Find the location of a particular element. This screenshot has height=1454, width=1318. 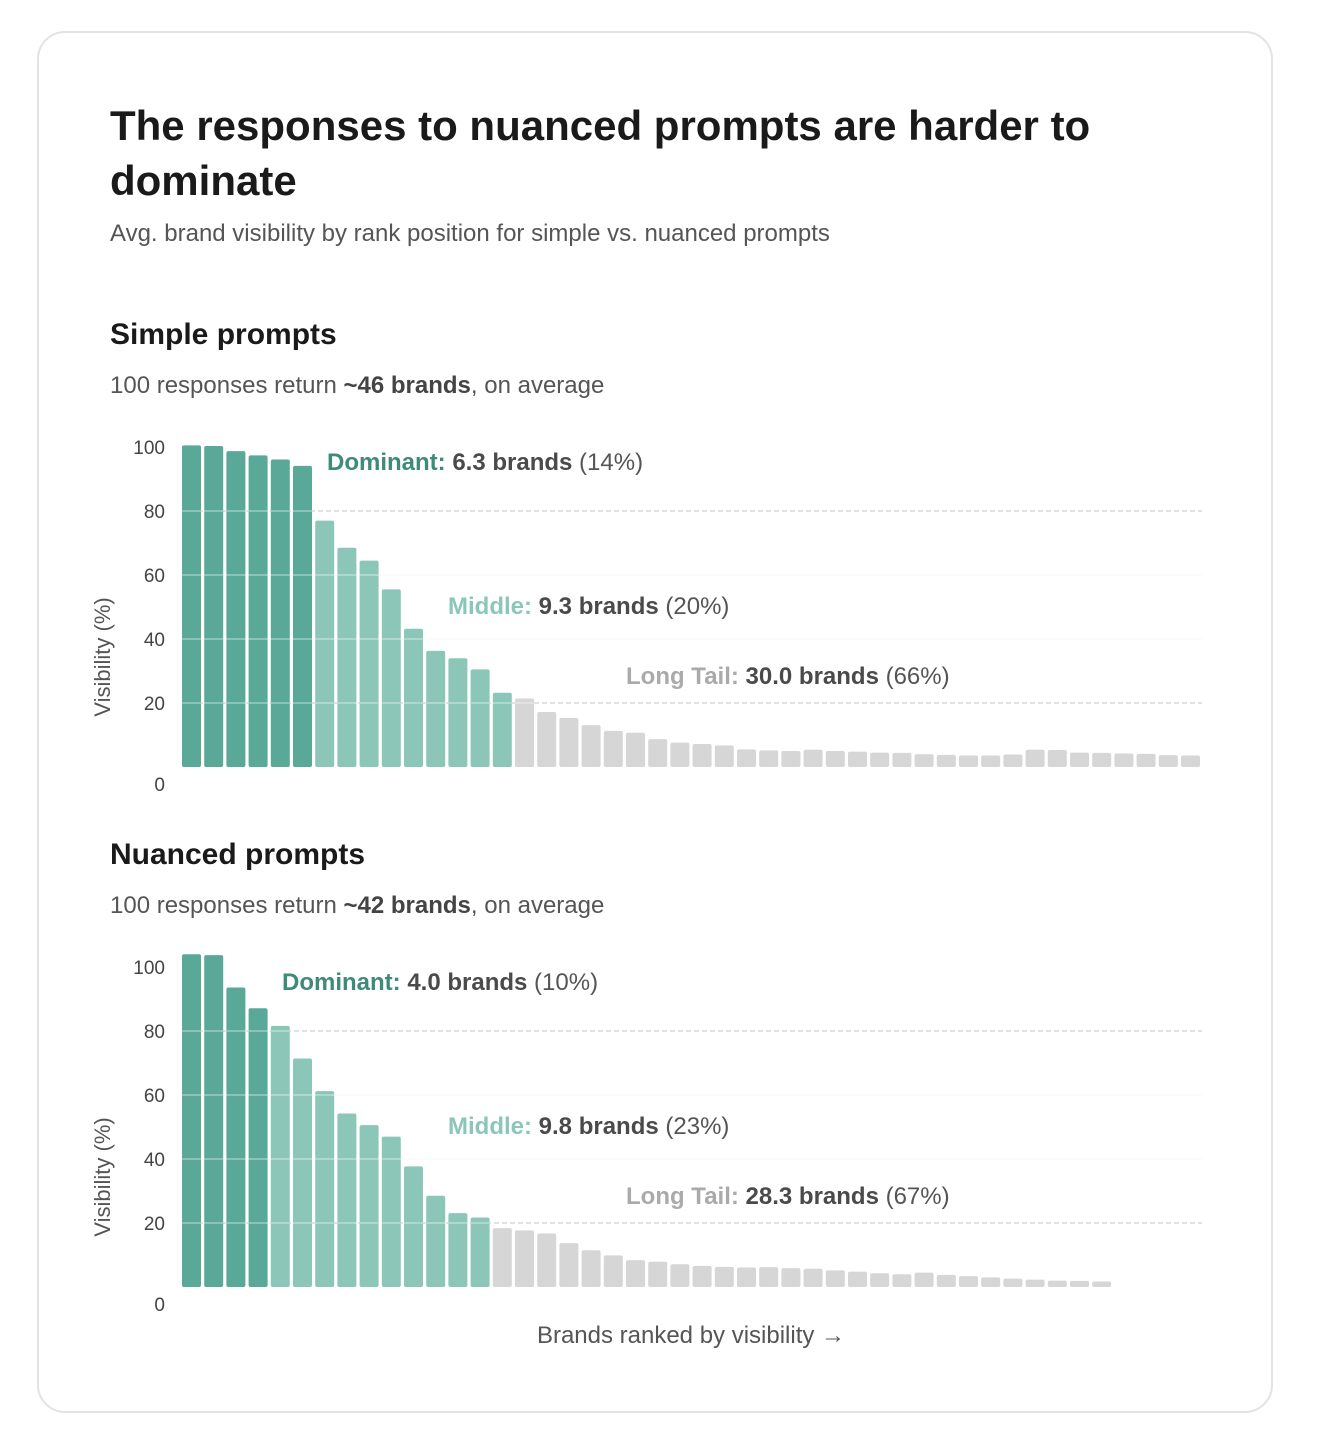

segment-annotation: Dominant: 4.0 brands (10%) is located at coordinates (440, 982).